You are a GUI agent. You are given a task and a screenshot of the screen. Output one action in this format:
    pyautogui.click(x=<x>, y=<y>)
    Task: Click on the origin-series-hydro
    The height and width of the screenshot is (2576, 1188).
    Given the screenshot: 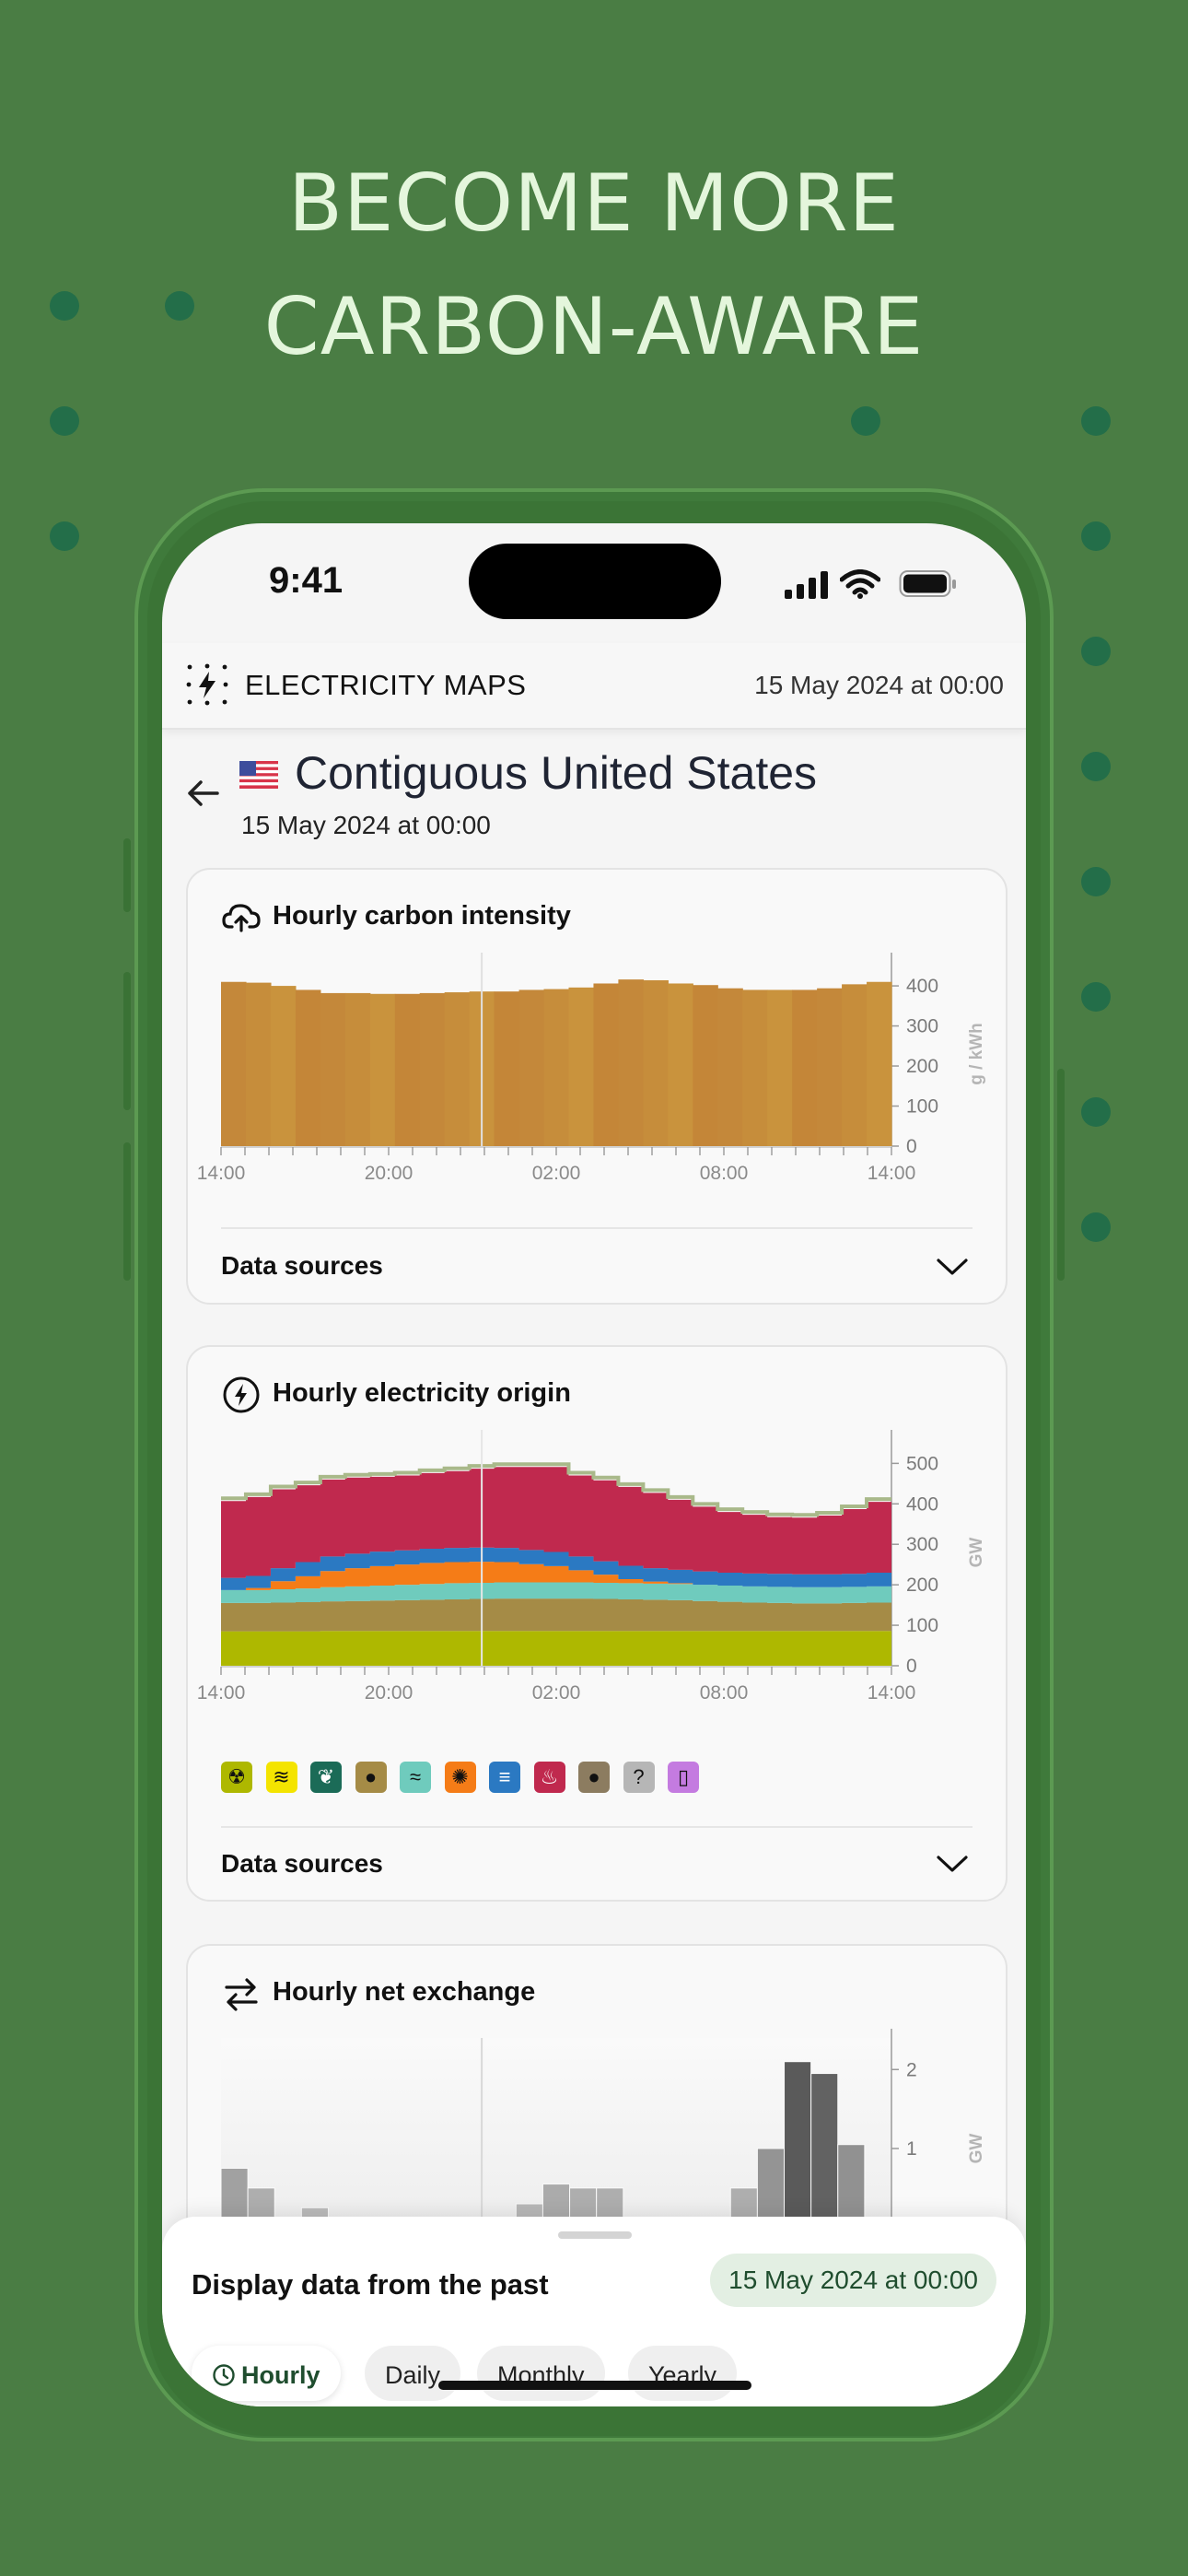 What is the action you would take?
    pyautogui.click(x=556, y=1568)
    